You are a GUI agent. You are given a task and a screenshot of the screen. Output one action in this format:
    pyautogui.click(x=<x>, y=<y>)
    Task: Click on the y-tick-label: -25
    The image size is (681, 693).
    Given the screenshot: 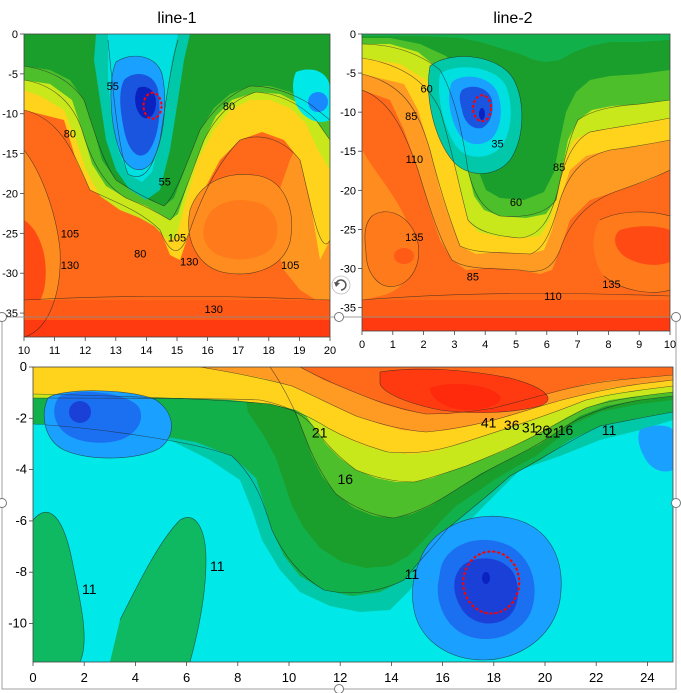 What is the action you would take?
    pyautogui.click(x=348, y=230)
    